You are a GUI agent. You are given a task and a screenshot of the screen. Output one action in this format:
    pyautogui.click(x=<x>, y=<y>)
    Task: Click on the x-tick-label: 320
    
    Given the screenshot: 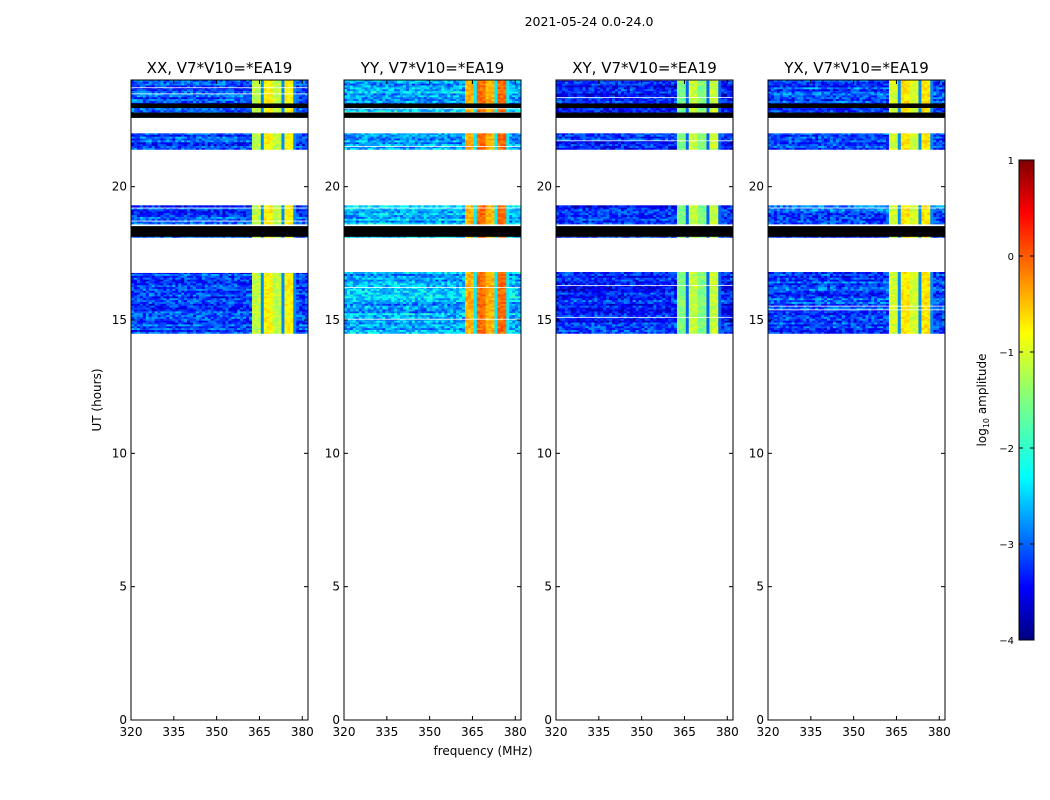 What is the action you would take?
    pyautogui.click(x=131, y=732)
    